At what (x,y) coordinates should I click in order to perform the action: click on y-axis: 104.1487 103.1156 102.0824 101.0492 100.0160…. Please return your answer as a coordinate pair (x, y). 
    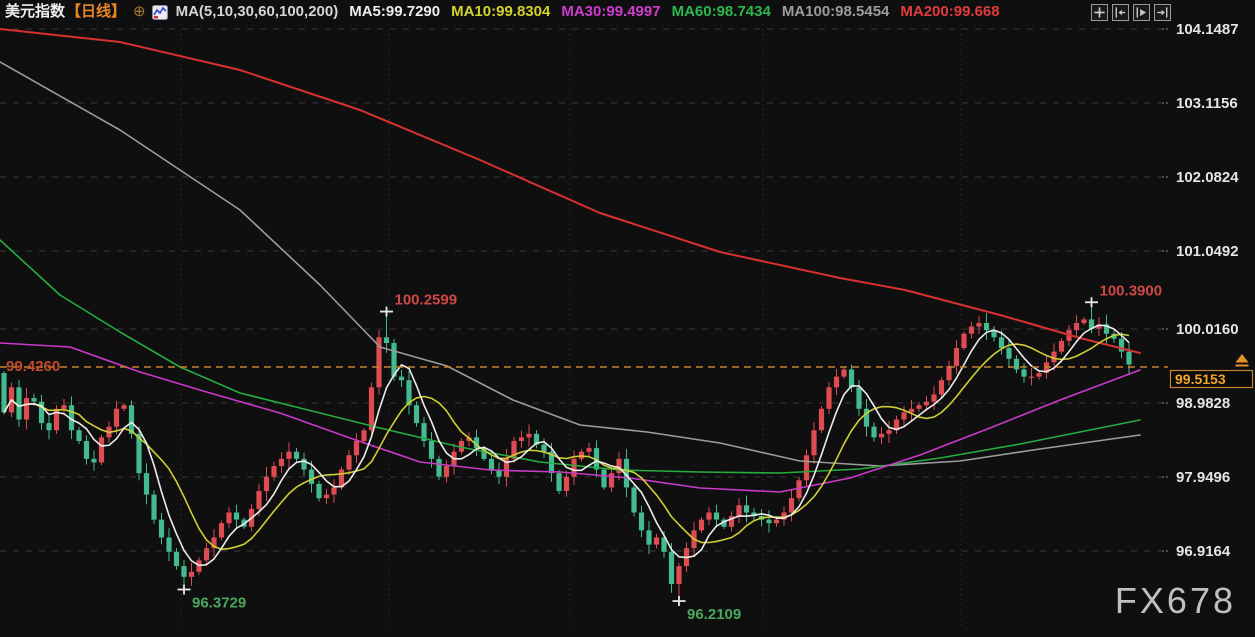
    Looking at the image, I should click on (1200, 290).